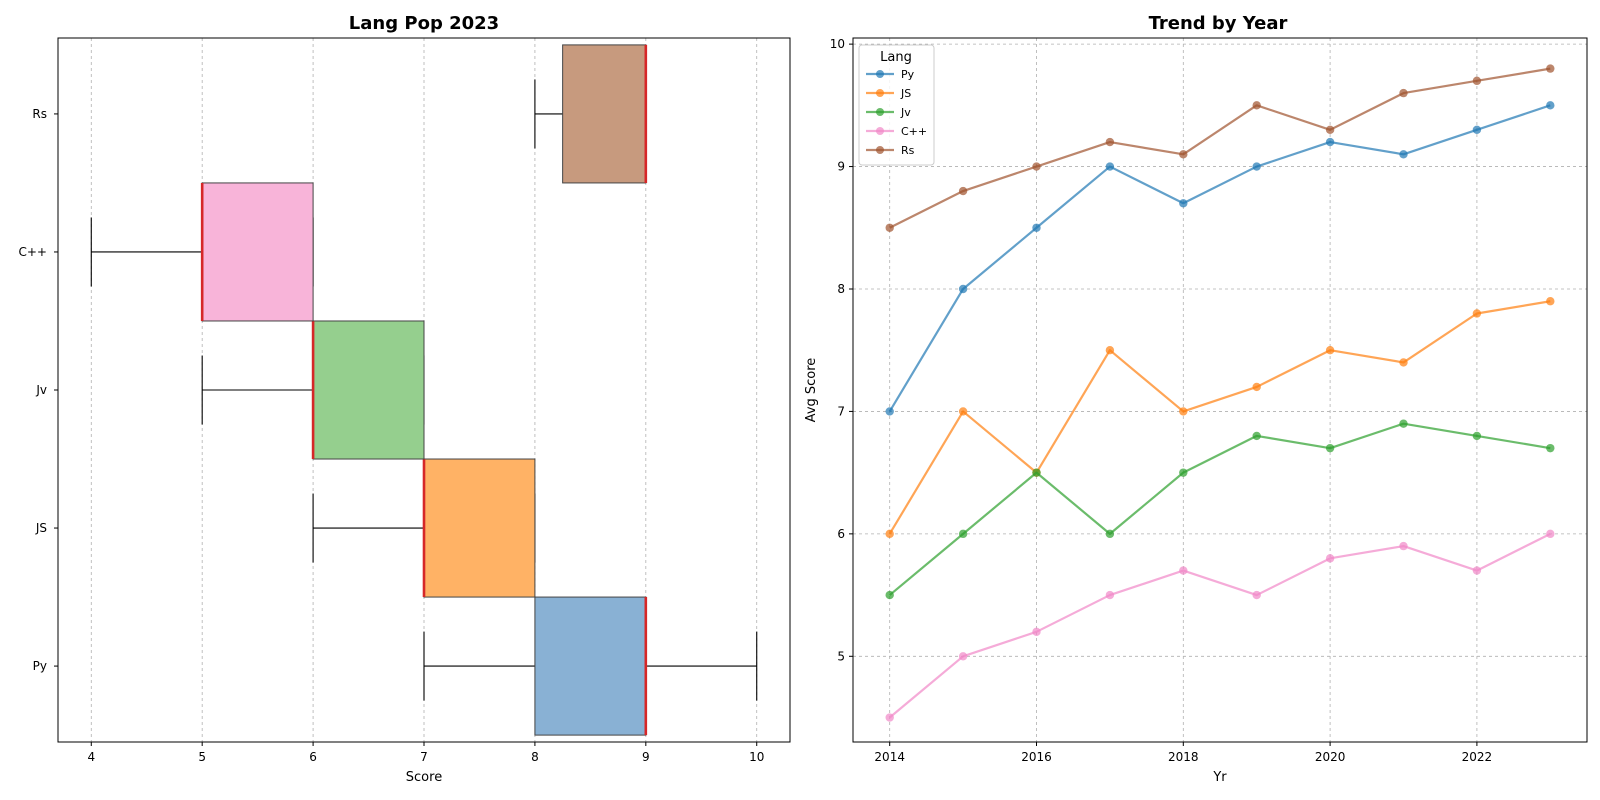 The image size is (1600, 800). Describe the element at coordinates (424, 757) in the screenshot. I see `box-x-tick-label: 7` at that location.